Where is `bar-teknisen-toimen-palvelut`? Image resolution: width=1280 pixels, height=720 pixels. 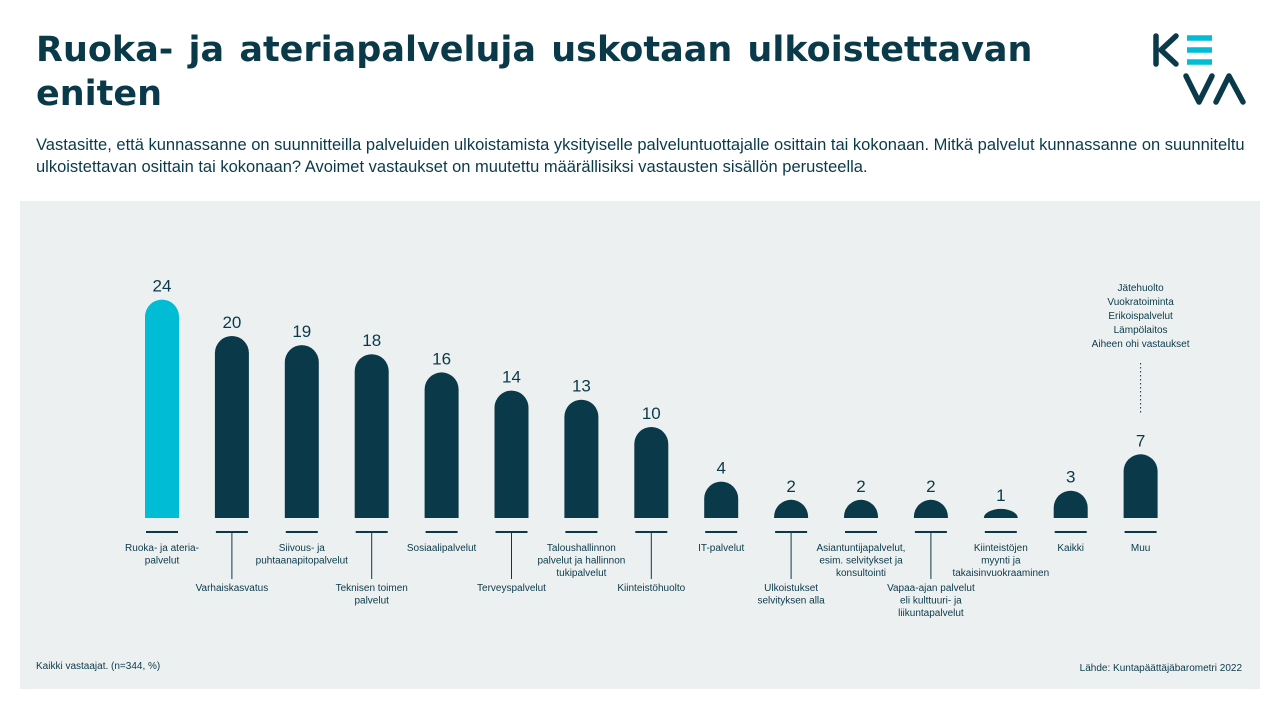
bar-teknisen-toimen-palvelut is located at coordinates (371, 436).